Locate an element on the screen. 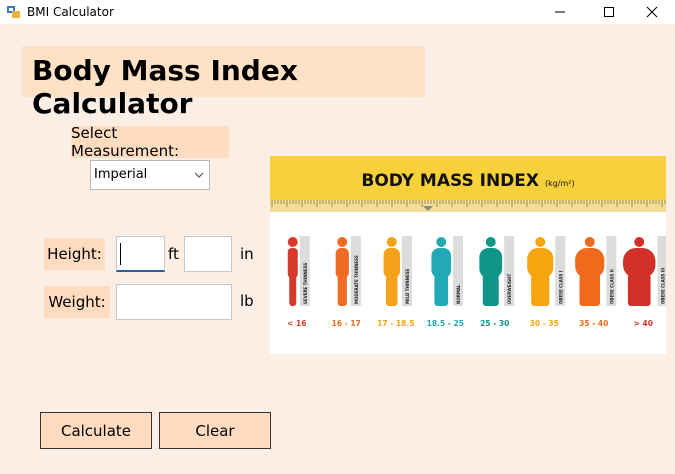 The image size is (675, 474). close-button is located at coordinates (652, 12).